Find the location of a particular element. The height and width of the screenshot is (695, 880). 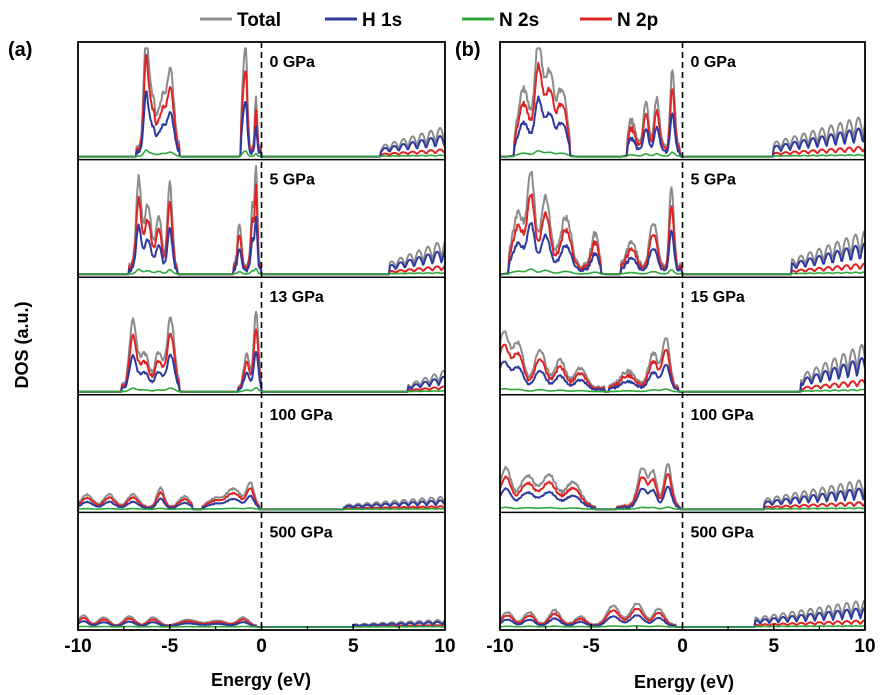

legend-label: N 2p is located at coordinates (637, 20).